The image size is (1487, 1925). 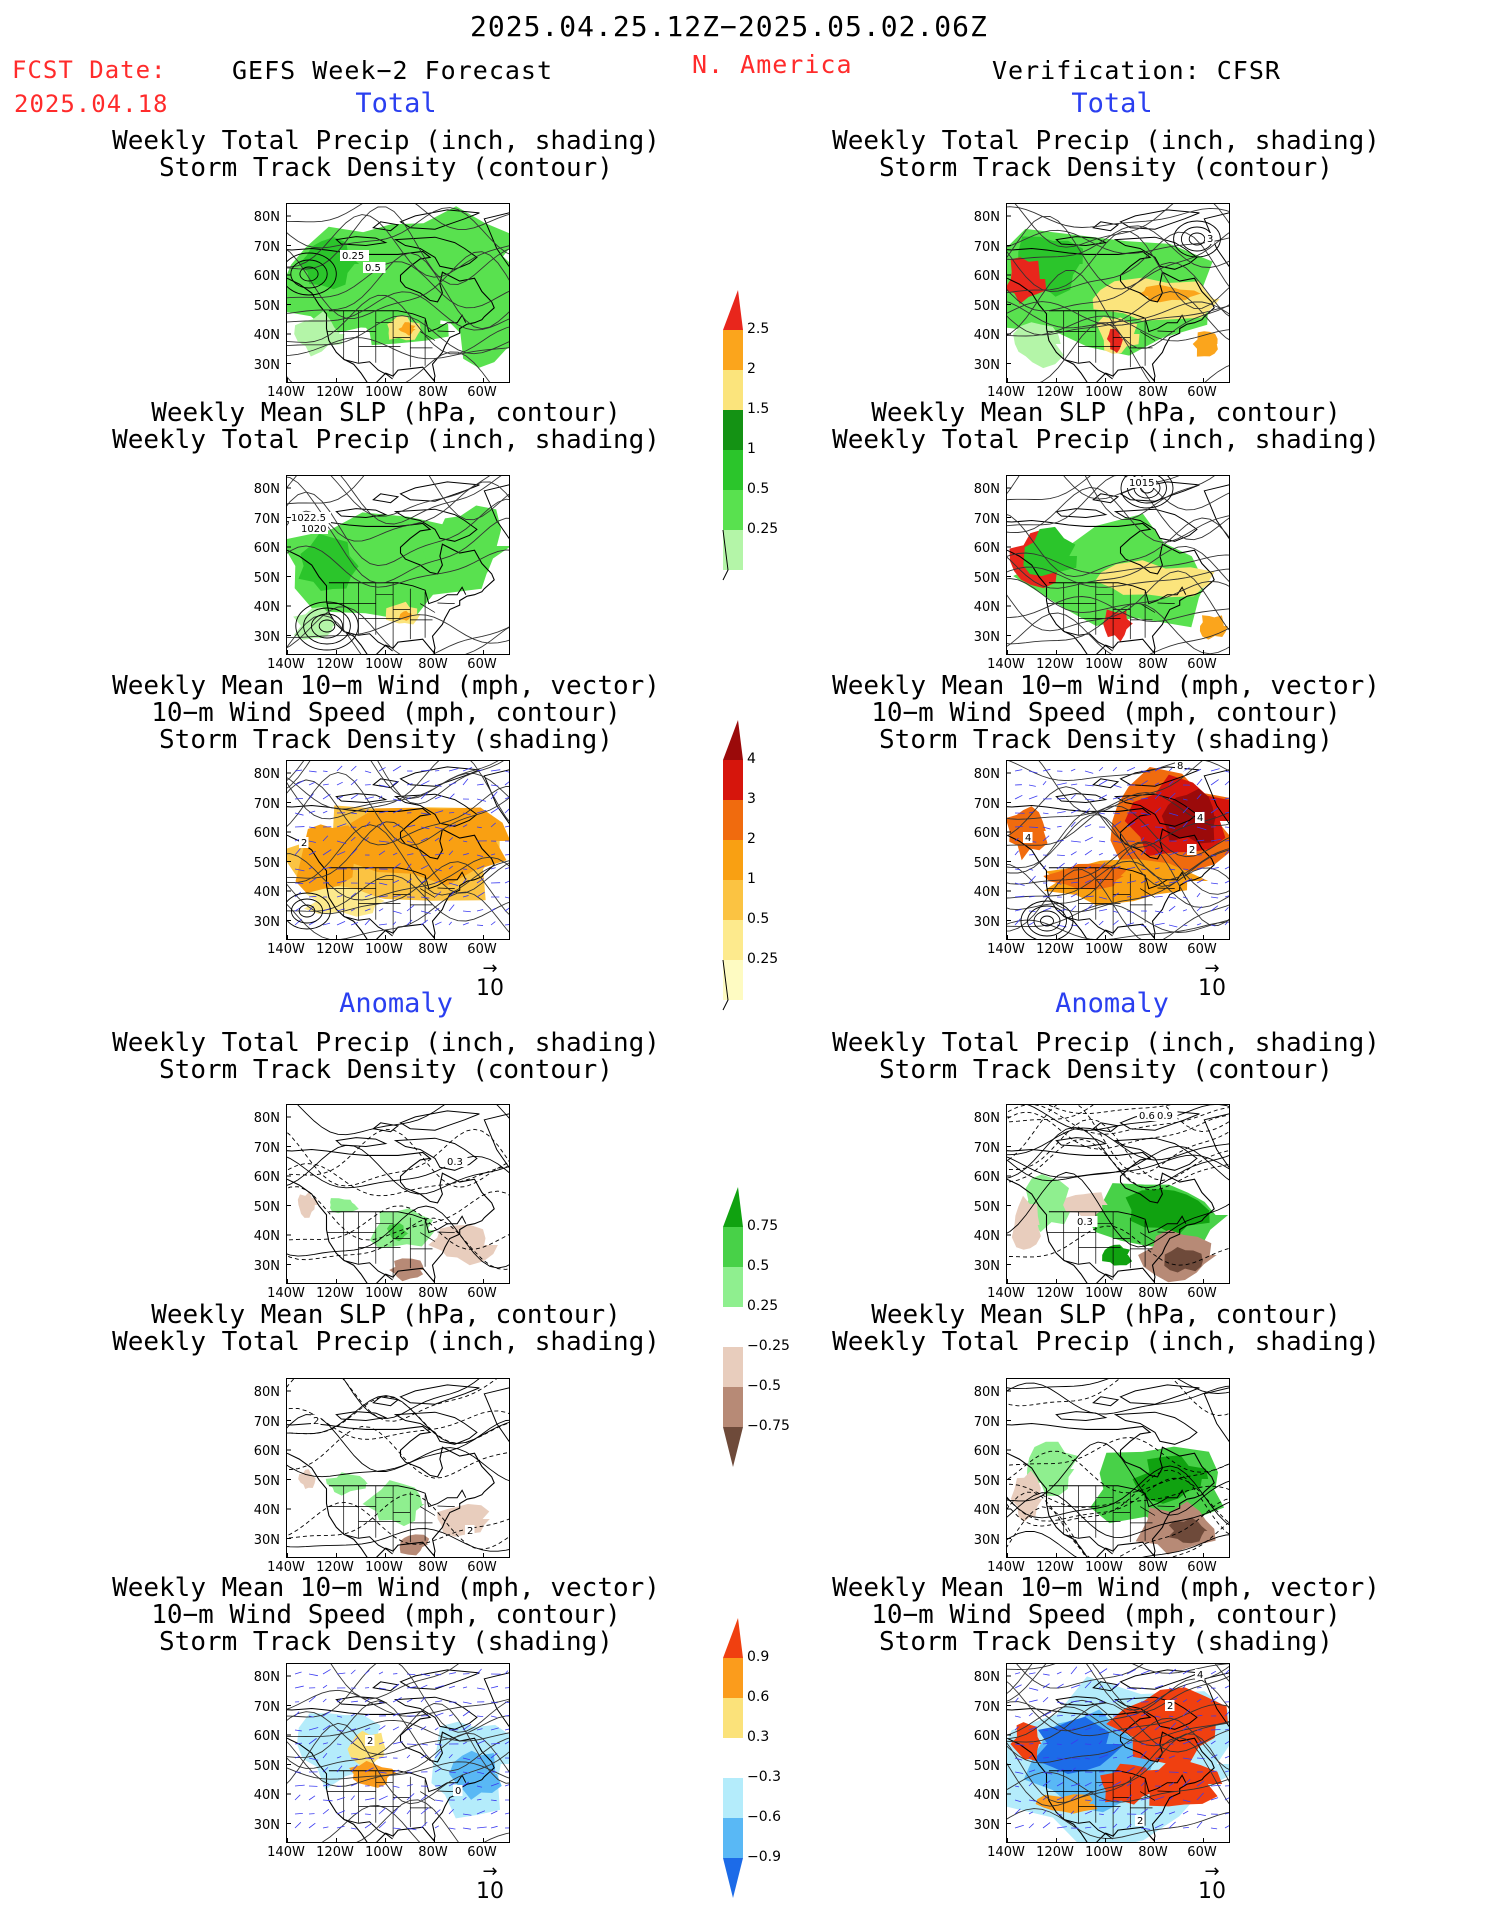 I want to click on map-tr2-slp-precip: 1015, so click(x=1118, y=565).